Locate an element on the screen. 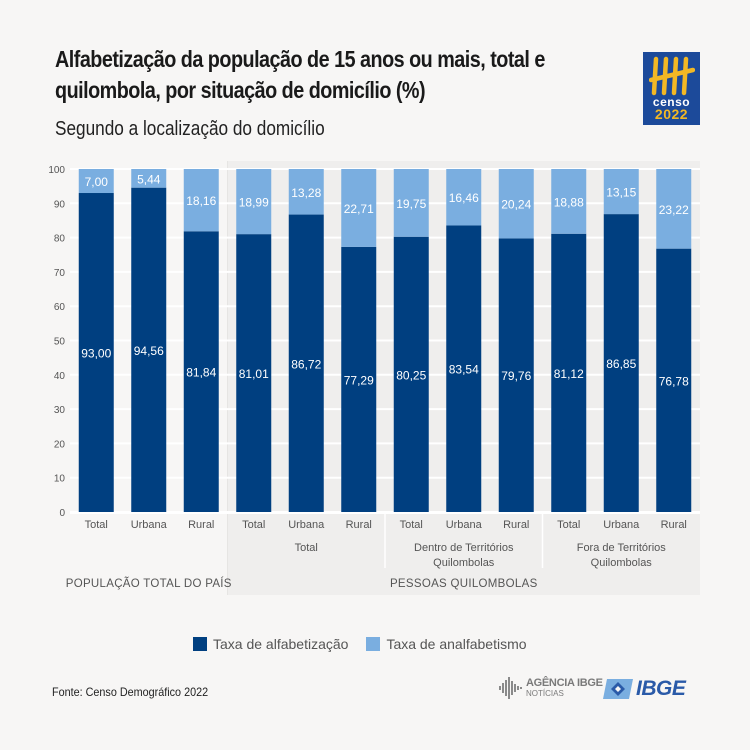  data-label-analfabetismo: 7,00 is located at coordinates (97, 182).